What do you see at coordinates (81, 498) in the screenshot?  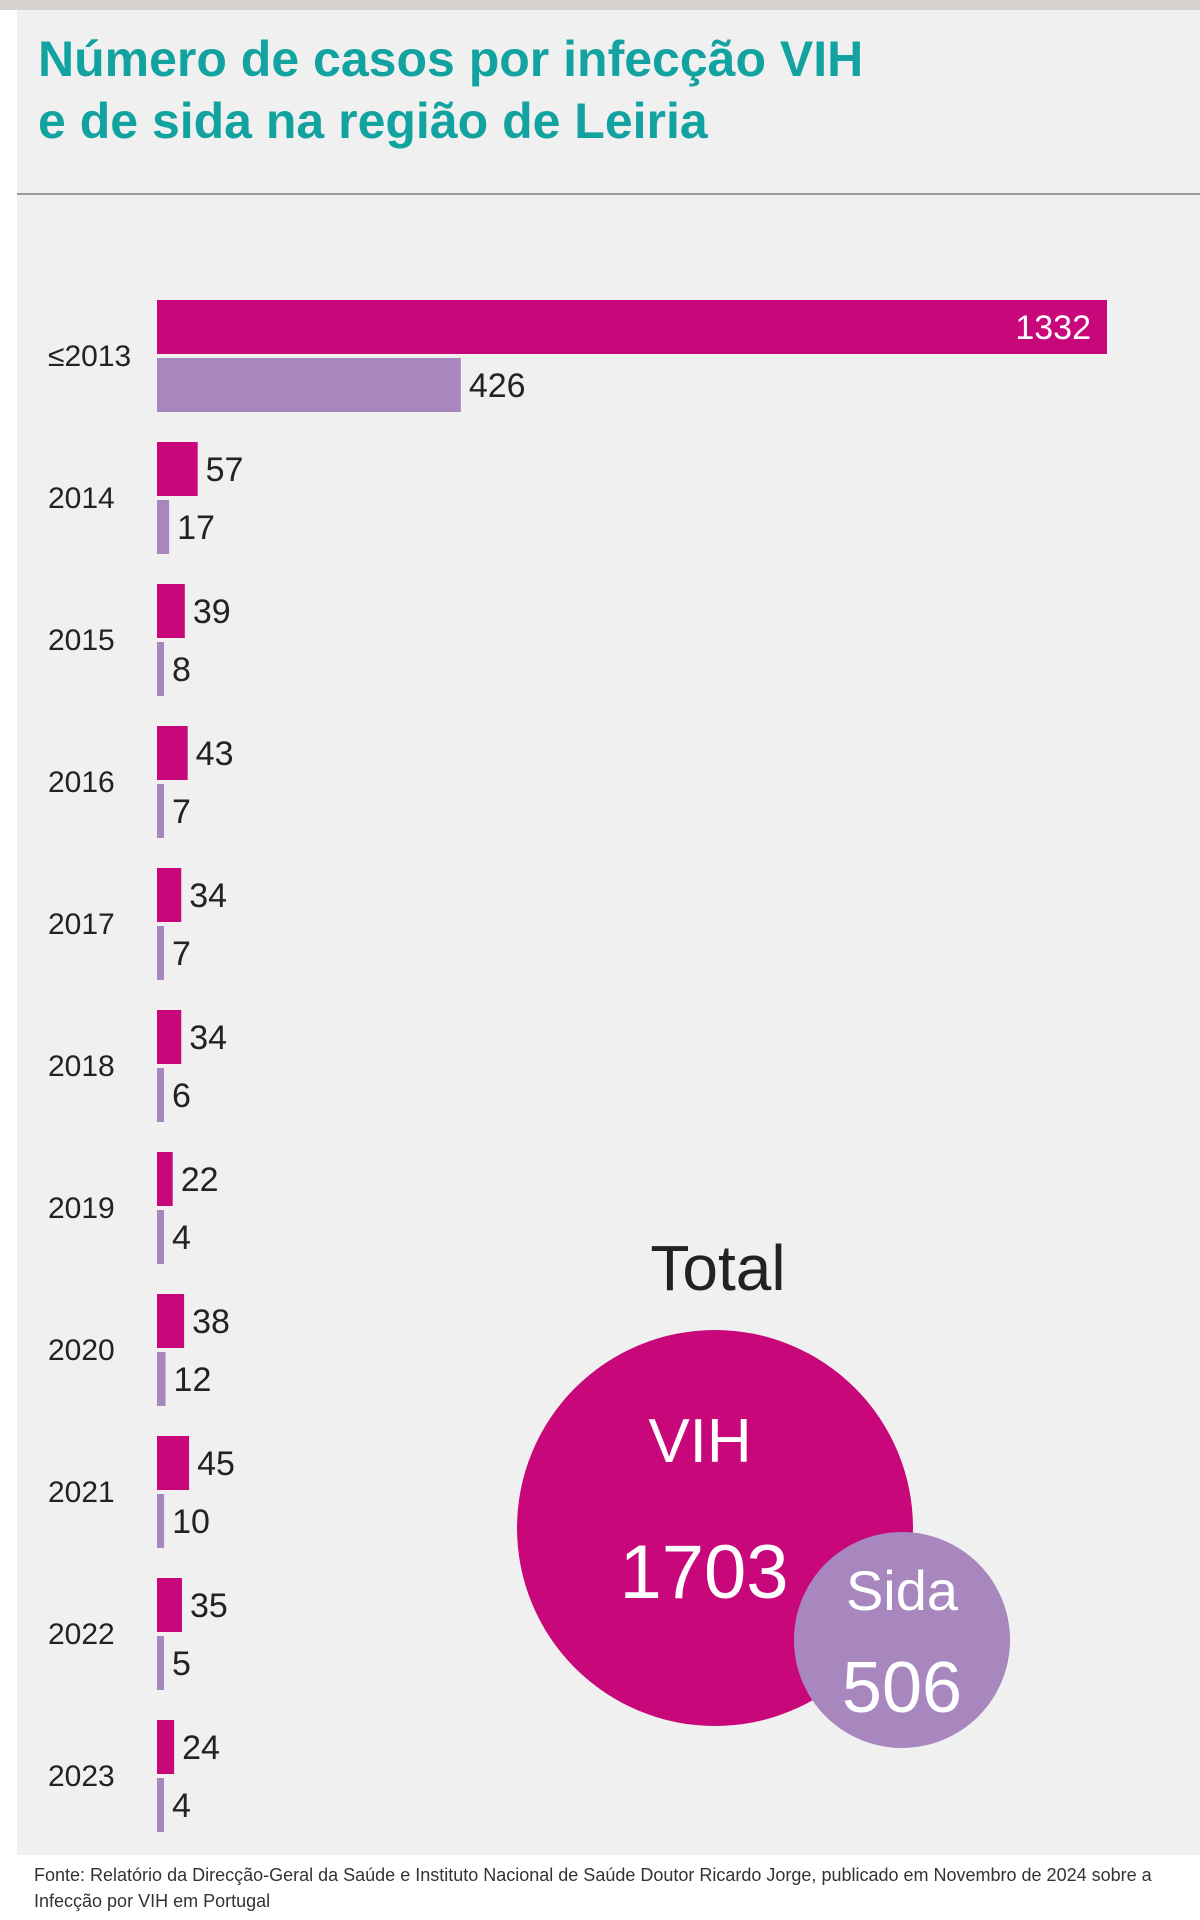 I see `category-label: 2014` at bounding box center [81, 498].